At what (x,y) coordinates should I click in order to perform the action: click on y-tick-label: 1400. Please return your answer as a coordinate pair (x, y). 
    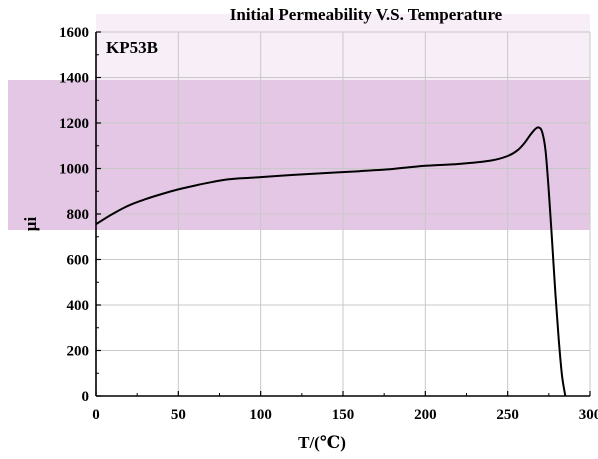
    Looking at the image, I should click on (74, 79).